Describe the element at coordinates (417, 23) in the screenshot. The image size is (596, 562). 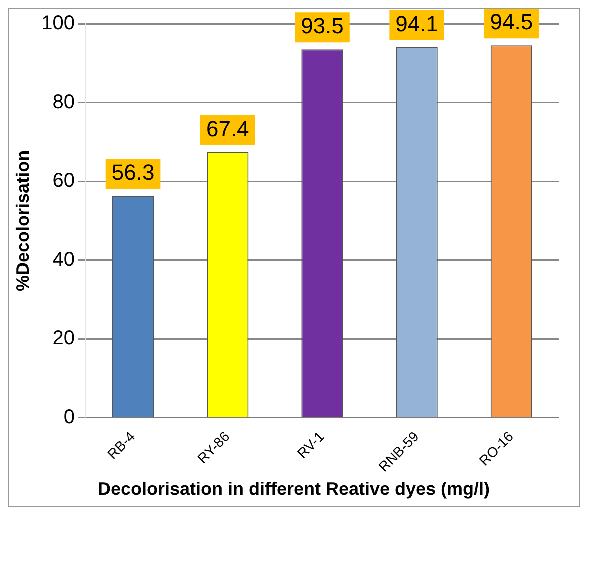
I see `data-label: 94.1` at that location.